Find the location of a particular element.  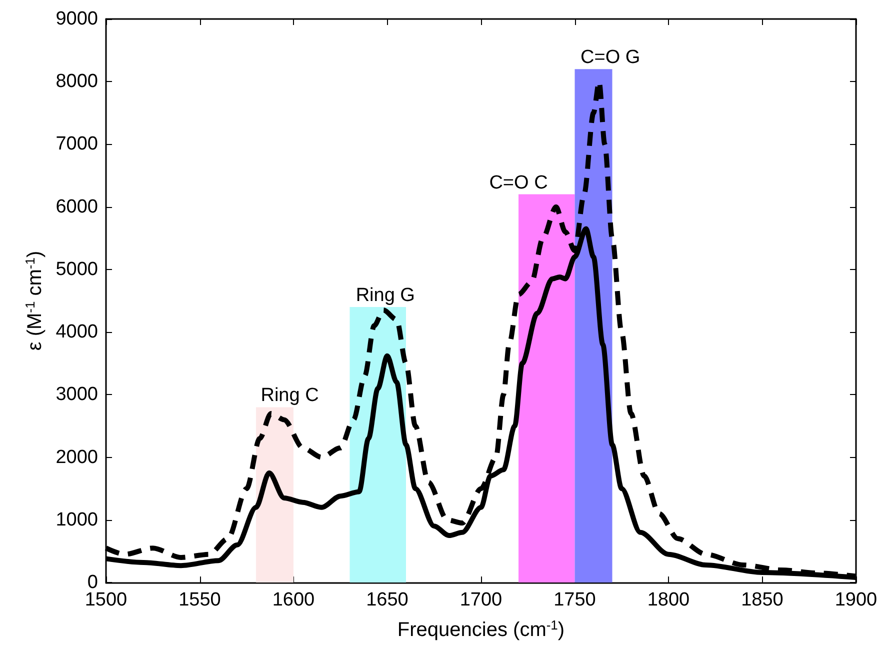

annotation: C=O C is located at coordinates (518, 183).